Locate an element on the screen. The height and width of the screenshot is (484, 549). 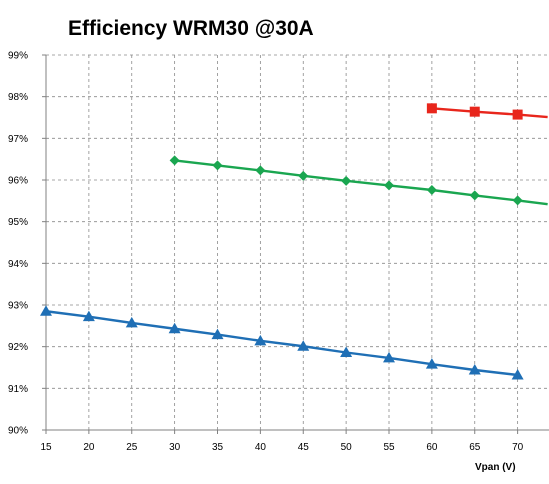
x-tick-label: 30 is located at coordinates (175, 447).